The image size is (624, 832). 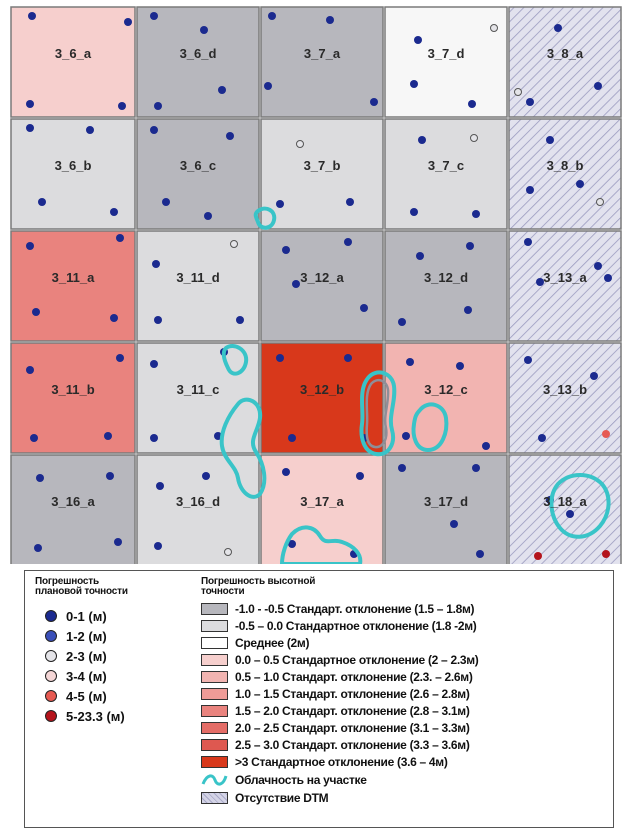 I want to click on height-legend-item: Среднее (2м), so click(x=255, y=643).